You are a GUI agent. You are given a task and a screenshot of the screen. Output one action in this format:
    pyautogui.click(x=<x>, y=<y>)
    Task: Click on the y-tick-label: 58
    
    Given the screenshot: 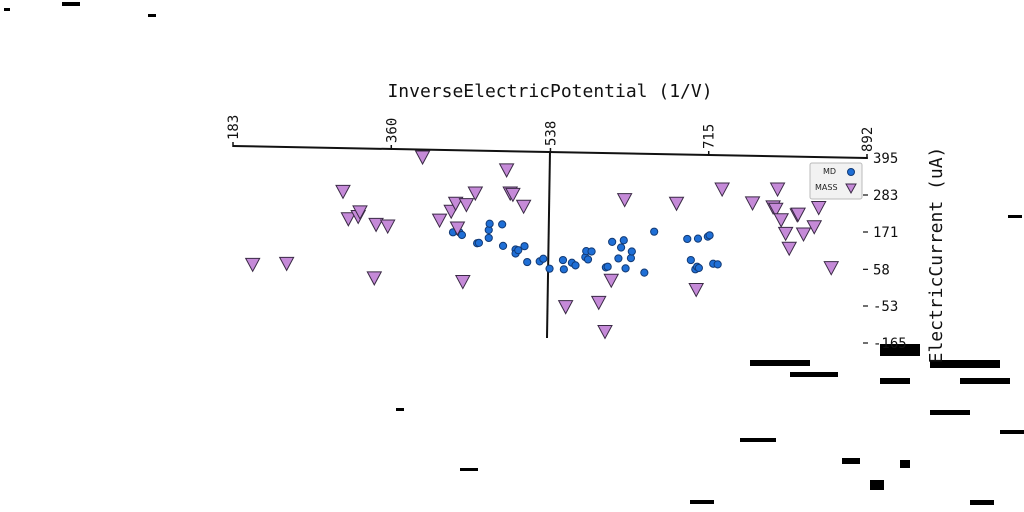 What is the action you would take?
    pyautogui.click(x=881, y=270)
    